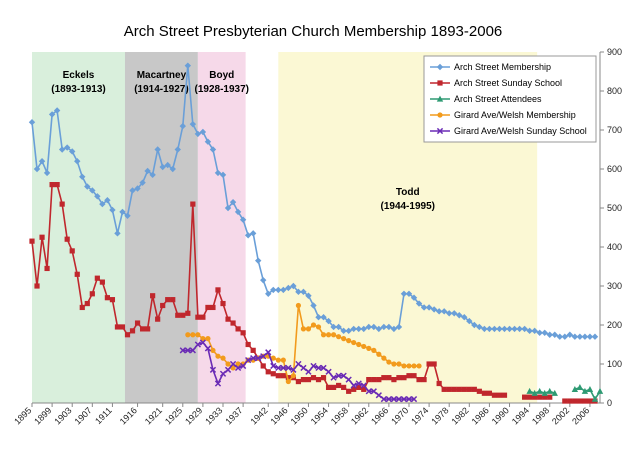 Image resolution: width=640 pixels, height=457 pixels. I want to click on y-tick-label: 500, so click(614, 208).